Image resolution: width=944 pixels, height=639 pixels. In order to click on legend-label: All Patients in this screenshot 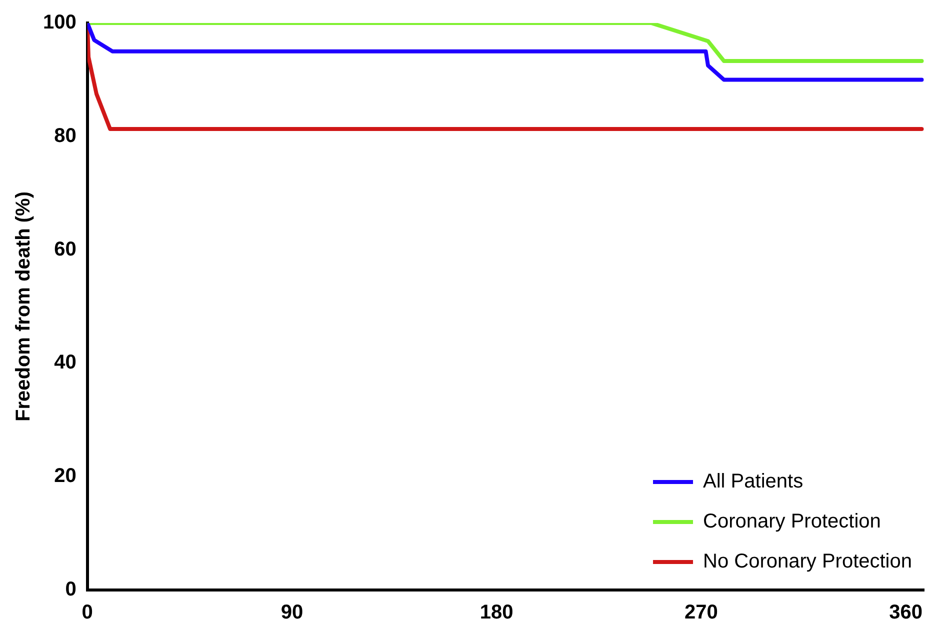, I will do `click(753, 481)`.